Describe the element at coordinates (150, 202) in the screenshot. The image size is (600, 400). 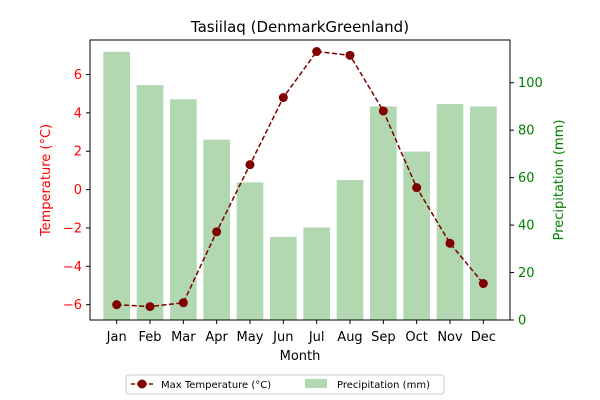
I see `precip-bar-feb` at that location.